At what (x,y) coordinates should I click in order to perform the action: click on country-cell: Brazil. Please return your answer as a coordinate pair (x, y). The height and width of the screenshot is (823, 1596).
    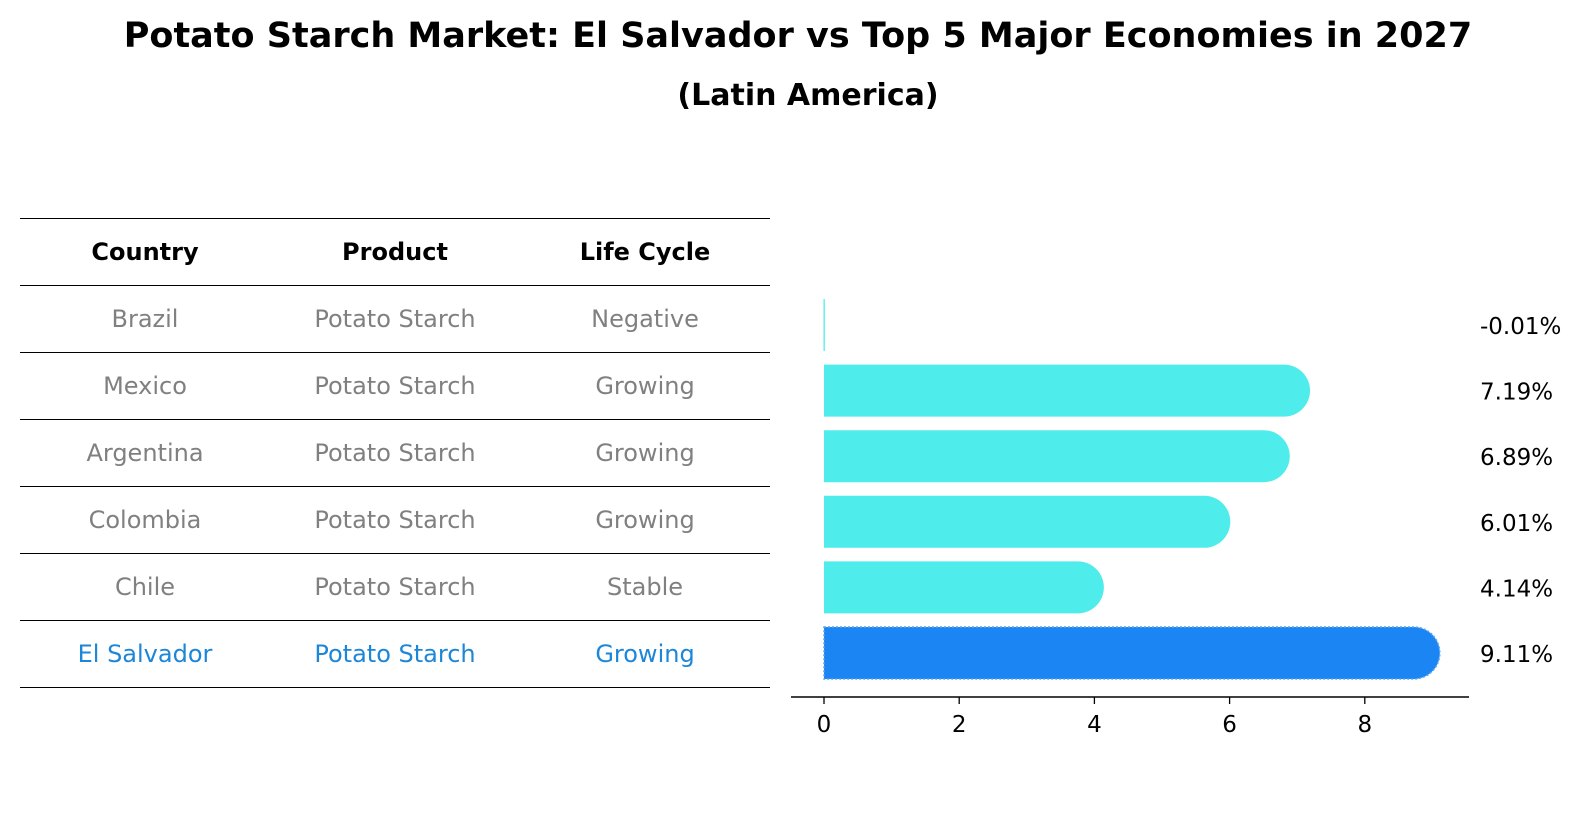
    Looking at the image, I should click on (145, 319).